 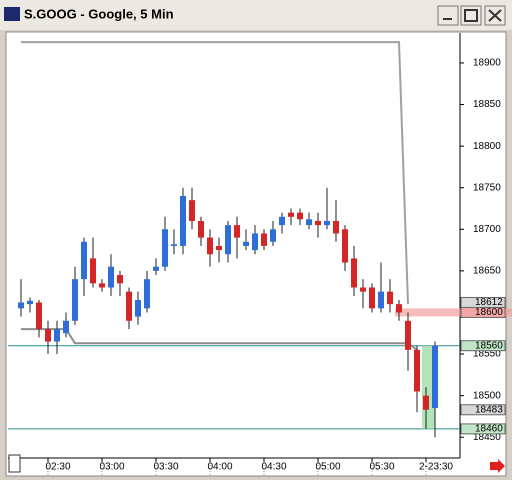 I want to click on window-buttons, so click(x=471, y=15).